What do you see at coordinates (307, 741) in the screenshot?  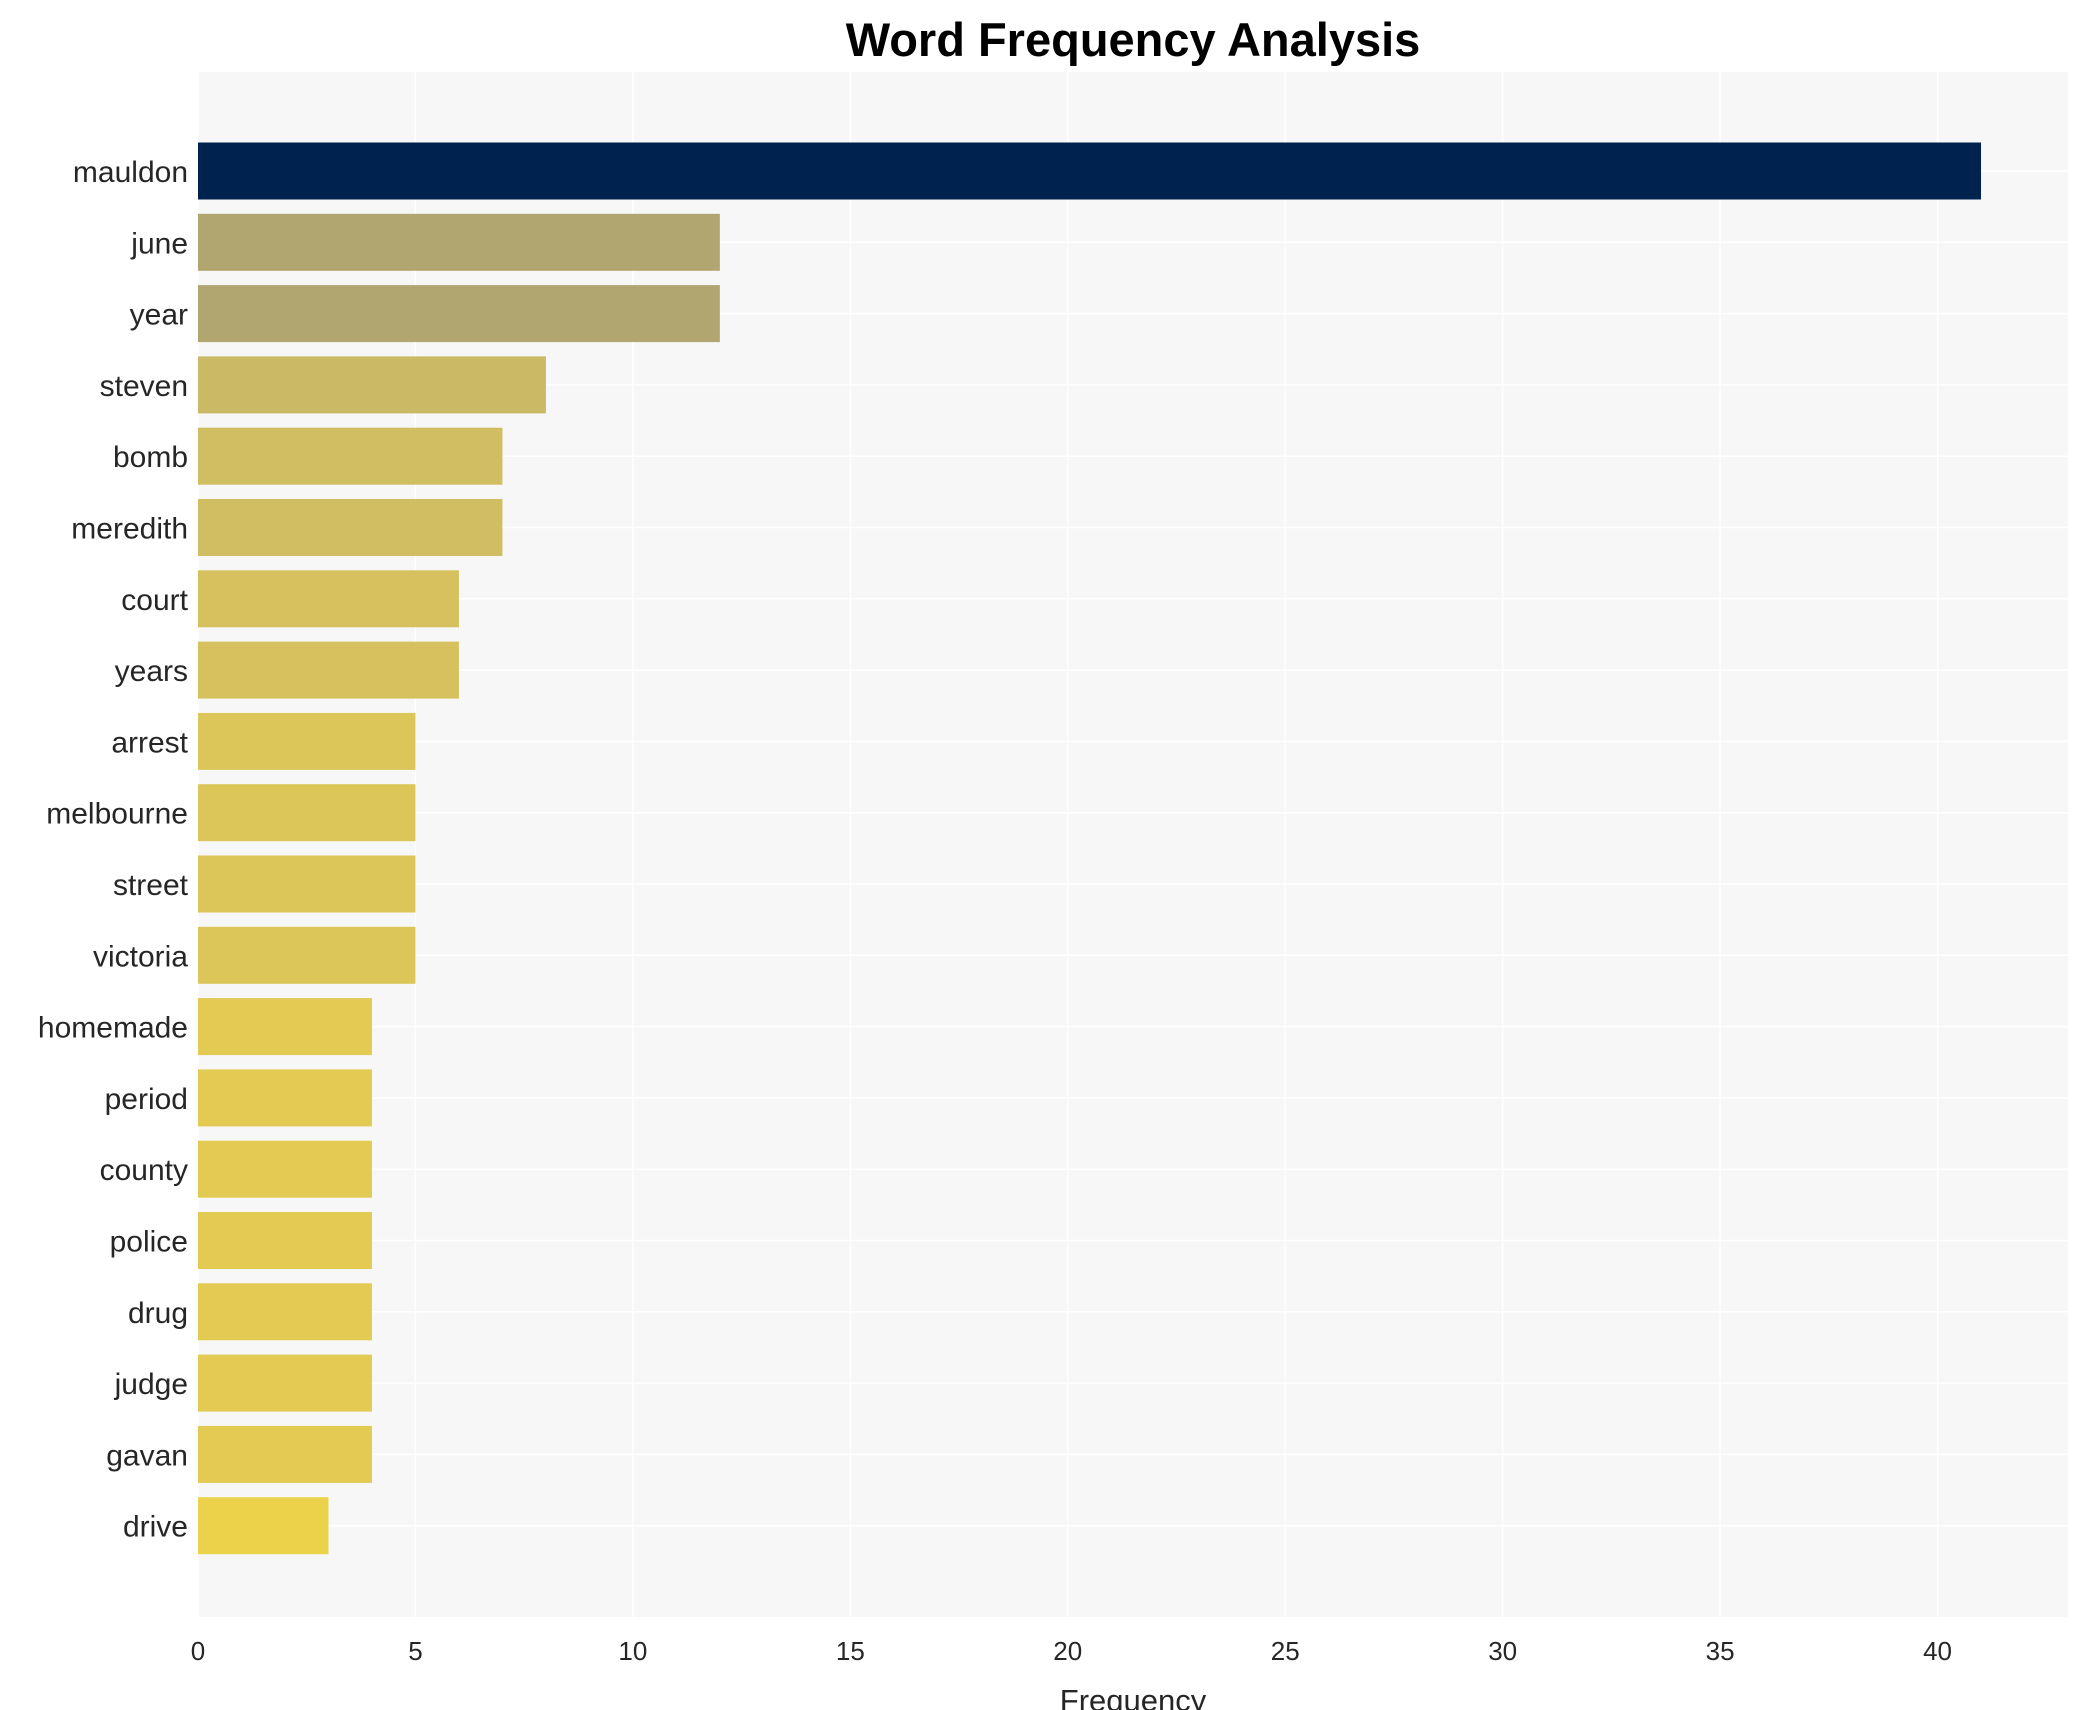 I see `bar-arrest` at bounding box center [307, 741].